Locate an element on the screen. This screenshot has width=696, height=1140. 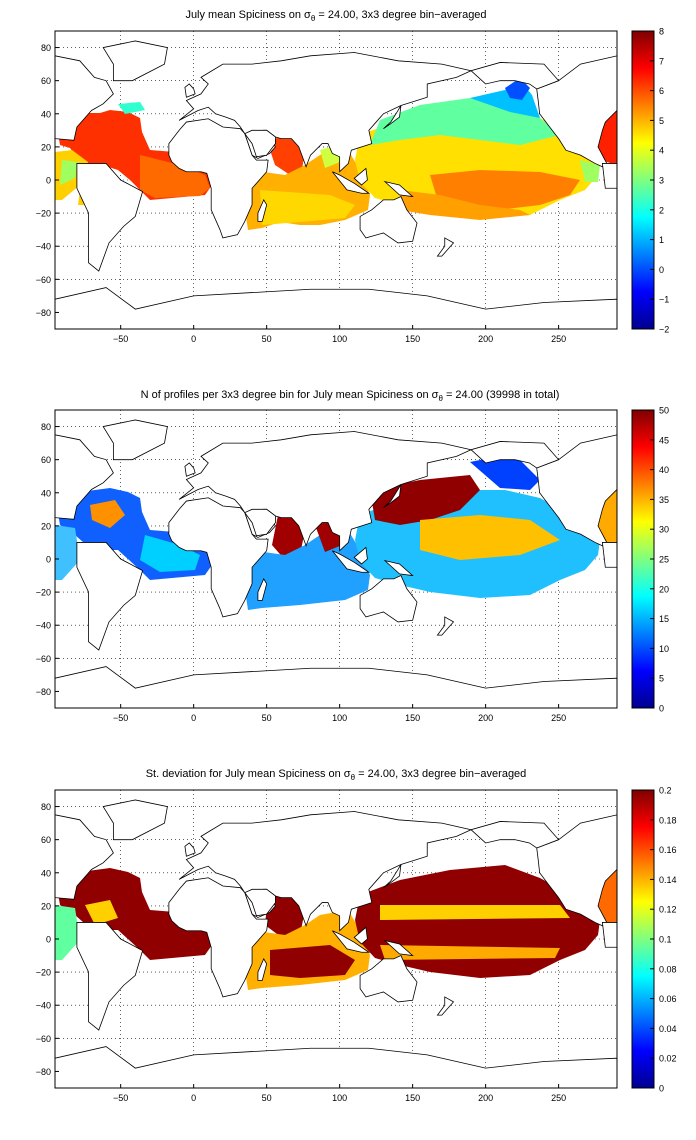
colorbar-tick-label: 25 is located at coordinates (664, 560).